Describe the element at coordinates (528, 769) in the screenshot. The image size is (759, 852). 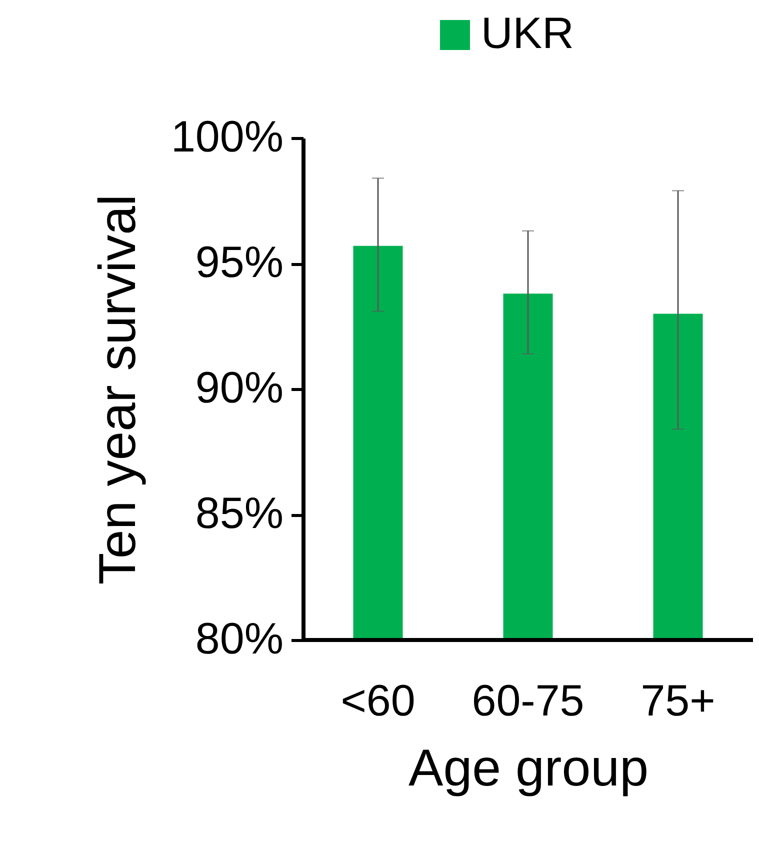
I see `x-axis-title: Age group` at that location.